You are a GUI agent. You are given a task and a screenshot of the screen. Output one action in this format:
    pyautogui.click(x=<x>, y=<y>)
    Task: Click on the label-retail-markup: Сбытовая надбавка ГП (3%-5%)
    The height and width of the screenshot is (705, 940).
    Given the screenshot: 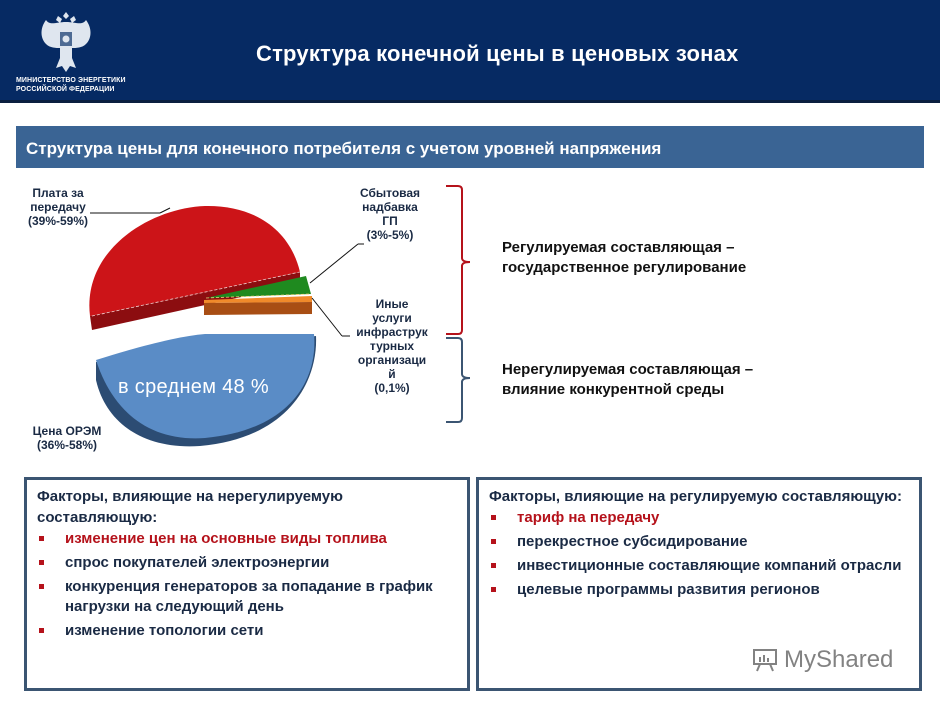 What is the action you would take?
    pyautogui.click(x=390, y=214)
    